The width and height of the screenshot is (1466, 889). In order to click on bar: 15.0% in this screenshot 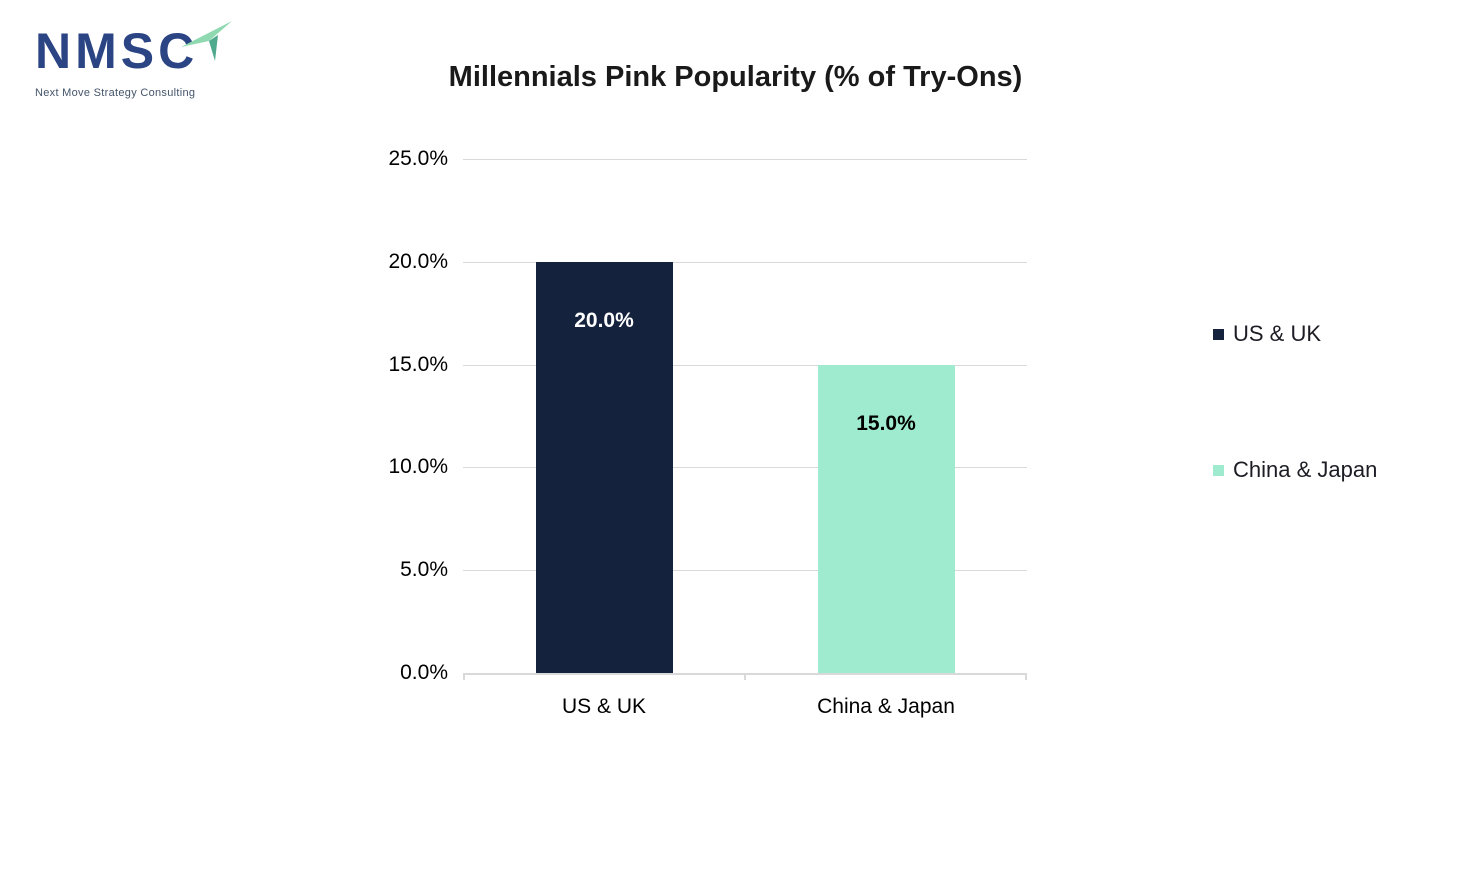, I will do `click(886, 518)`.